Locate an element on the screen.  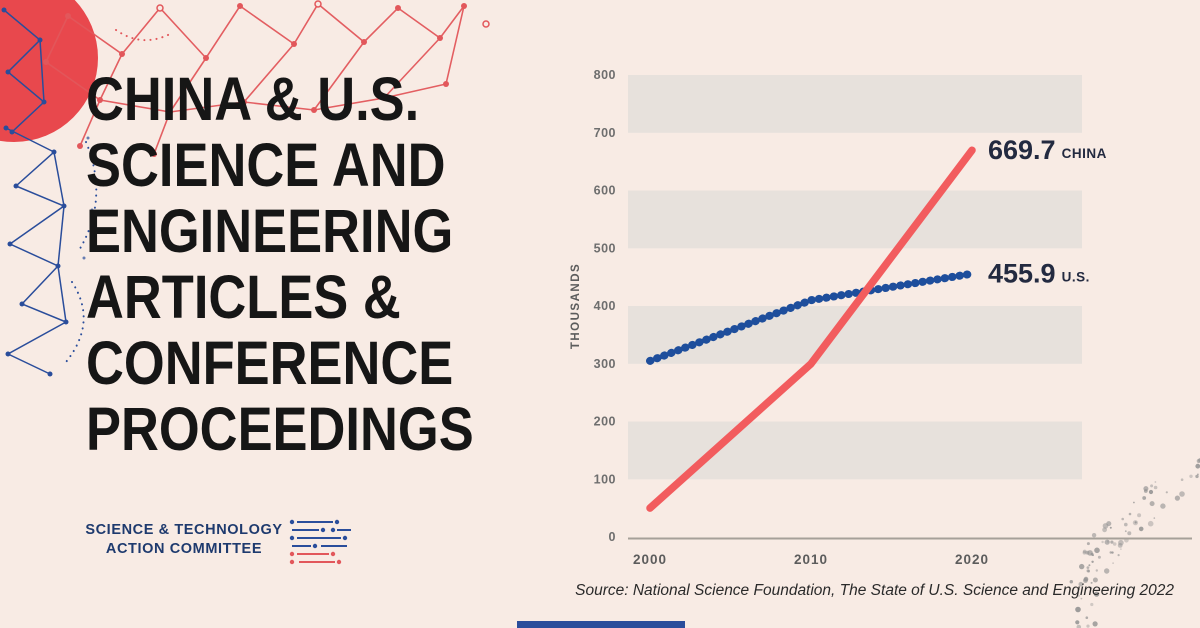
blue-mesh-nodes is located at coordinates (47, 192).